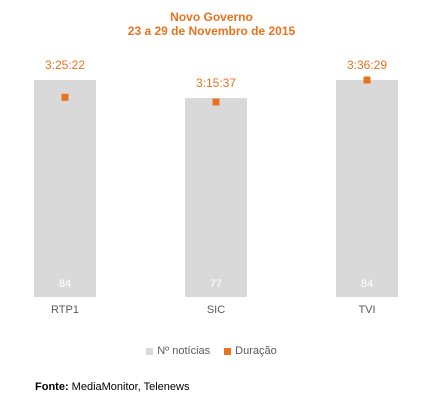  Describe the element at coordinates (216, 102) in the screenshot. I see `marker-sic` at that location.